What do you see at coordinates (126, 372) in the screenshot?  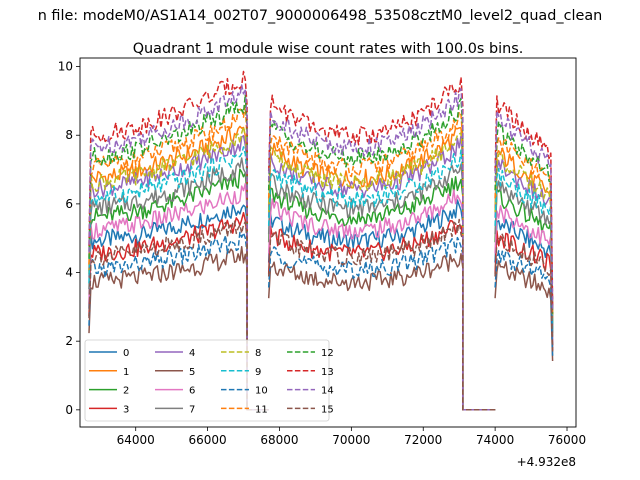 I see `legend-label-1: 1` at bounding box center [126, 372].